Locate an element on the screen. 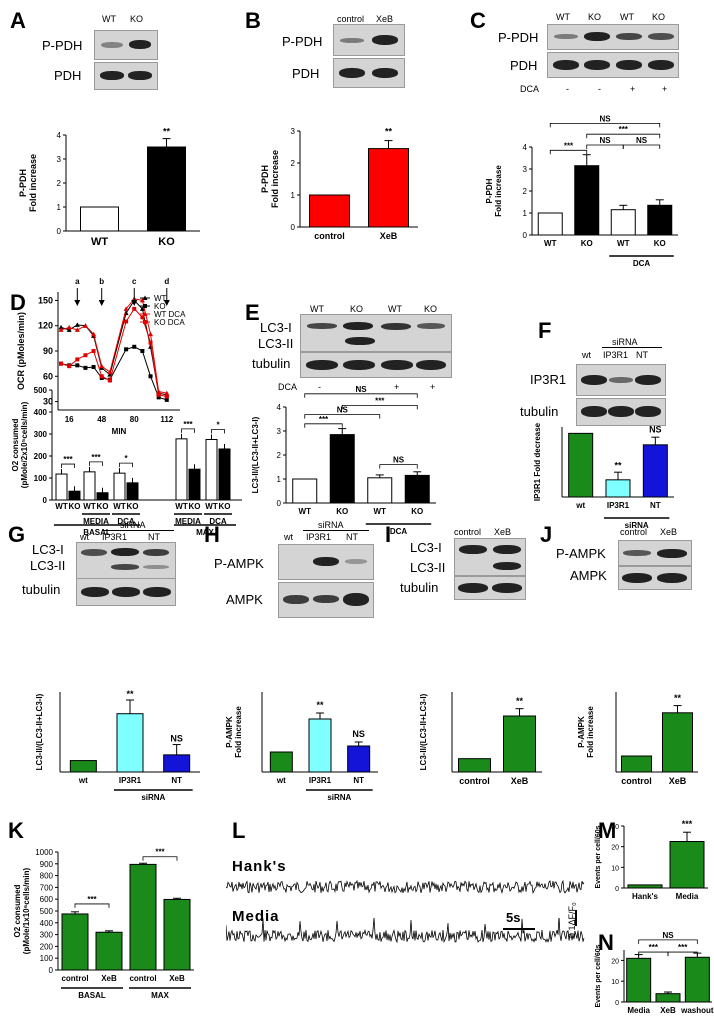  group-label: MAX is located at coordinates (160, 995).